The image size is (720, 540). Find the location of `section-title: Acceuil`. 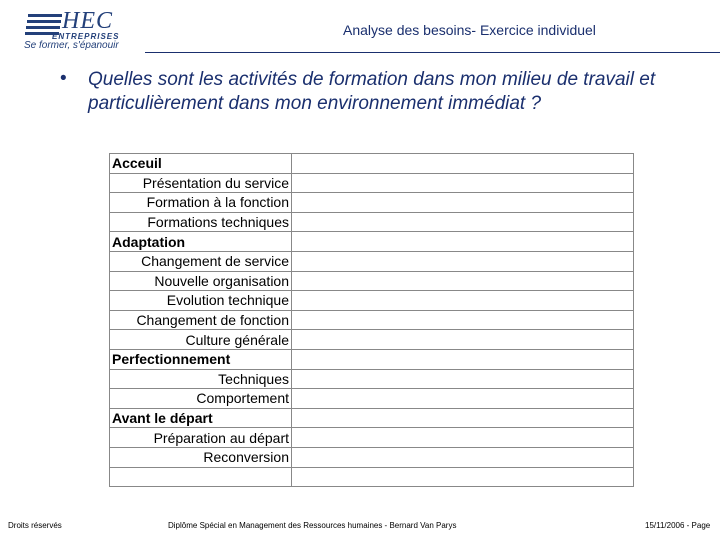

section-title: Acceuil is located at coordinates (200, 163).